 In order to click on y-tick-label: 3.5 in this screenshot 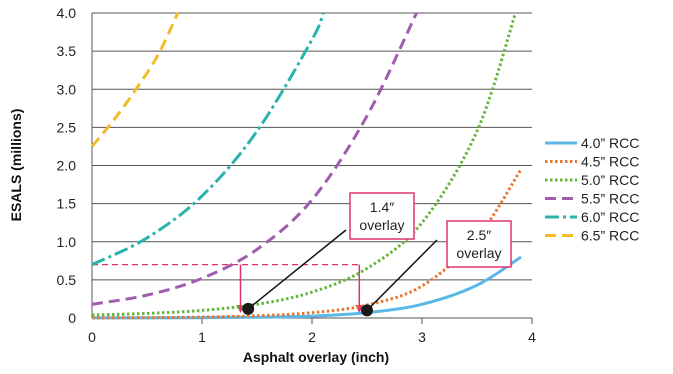, I will do `click(67, 51)`.